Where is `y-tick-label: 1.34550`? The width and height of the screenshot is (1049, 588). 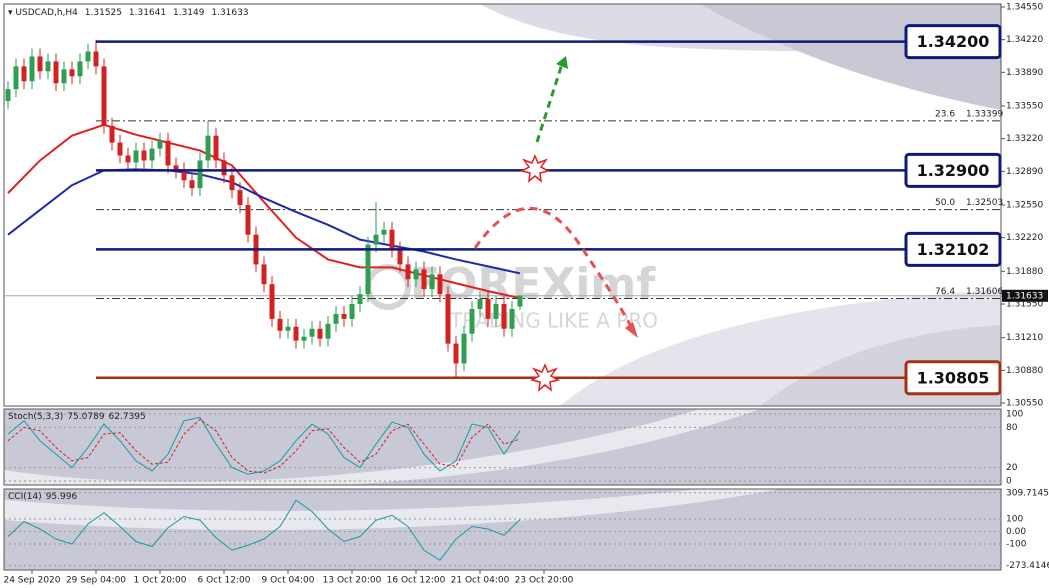 y-tick-label: 1.34550 is located at coordinates (1024, 7).